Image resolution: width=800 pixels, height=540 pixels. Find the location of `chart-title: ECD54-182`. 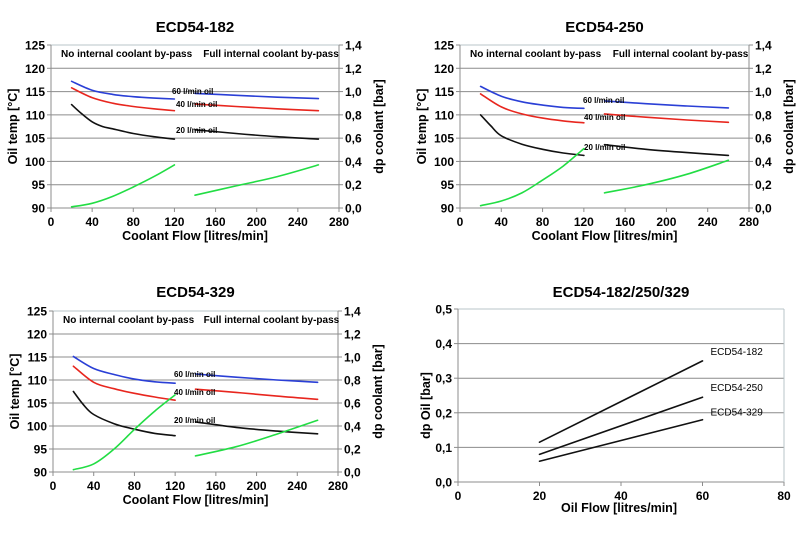

chart-title: ECD54-182 is located at coordinates (195, 27).